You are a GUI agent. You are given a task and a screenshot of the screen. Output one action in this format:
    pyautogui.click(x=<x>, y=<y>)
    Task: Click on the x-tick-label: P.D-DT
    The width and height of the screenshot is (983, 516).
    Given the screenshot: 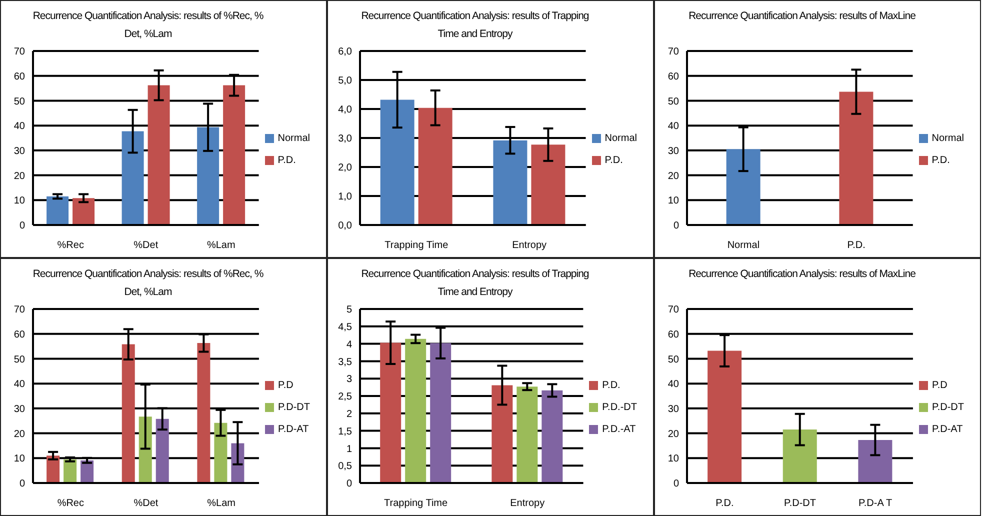 What is the action you would take?
    pyautogui.click(x=800, y=504)
    